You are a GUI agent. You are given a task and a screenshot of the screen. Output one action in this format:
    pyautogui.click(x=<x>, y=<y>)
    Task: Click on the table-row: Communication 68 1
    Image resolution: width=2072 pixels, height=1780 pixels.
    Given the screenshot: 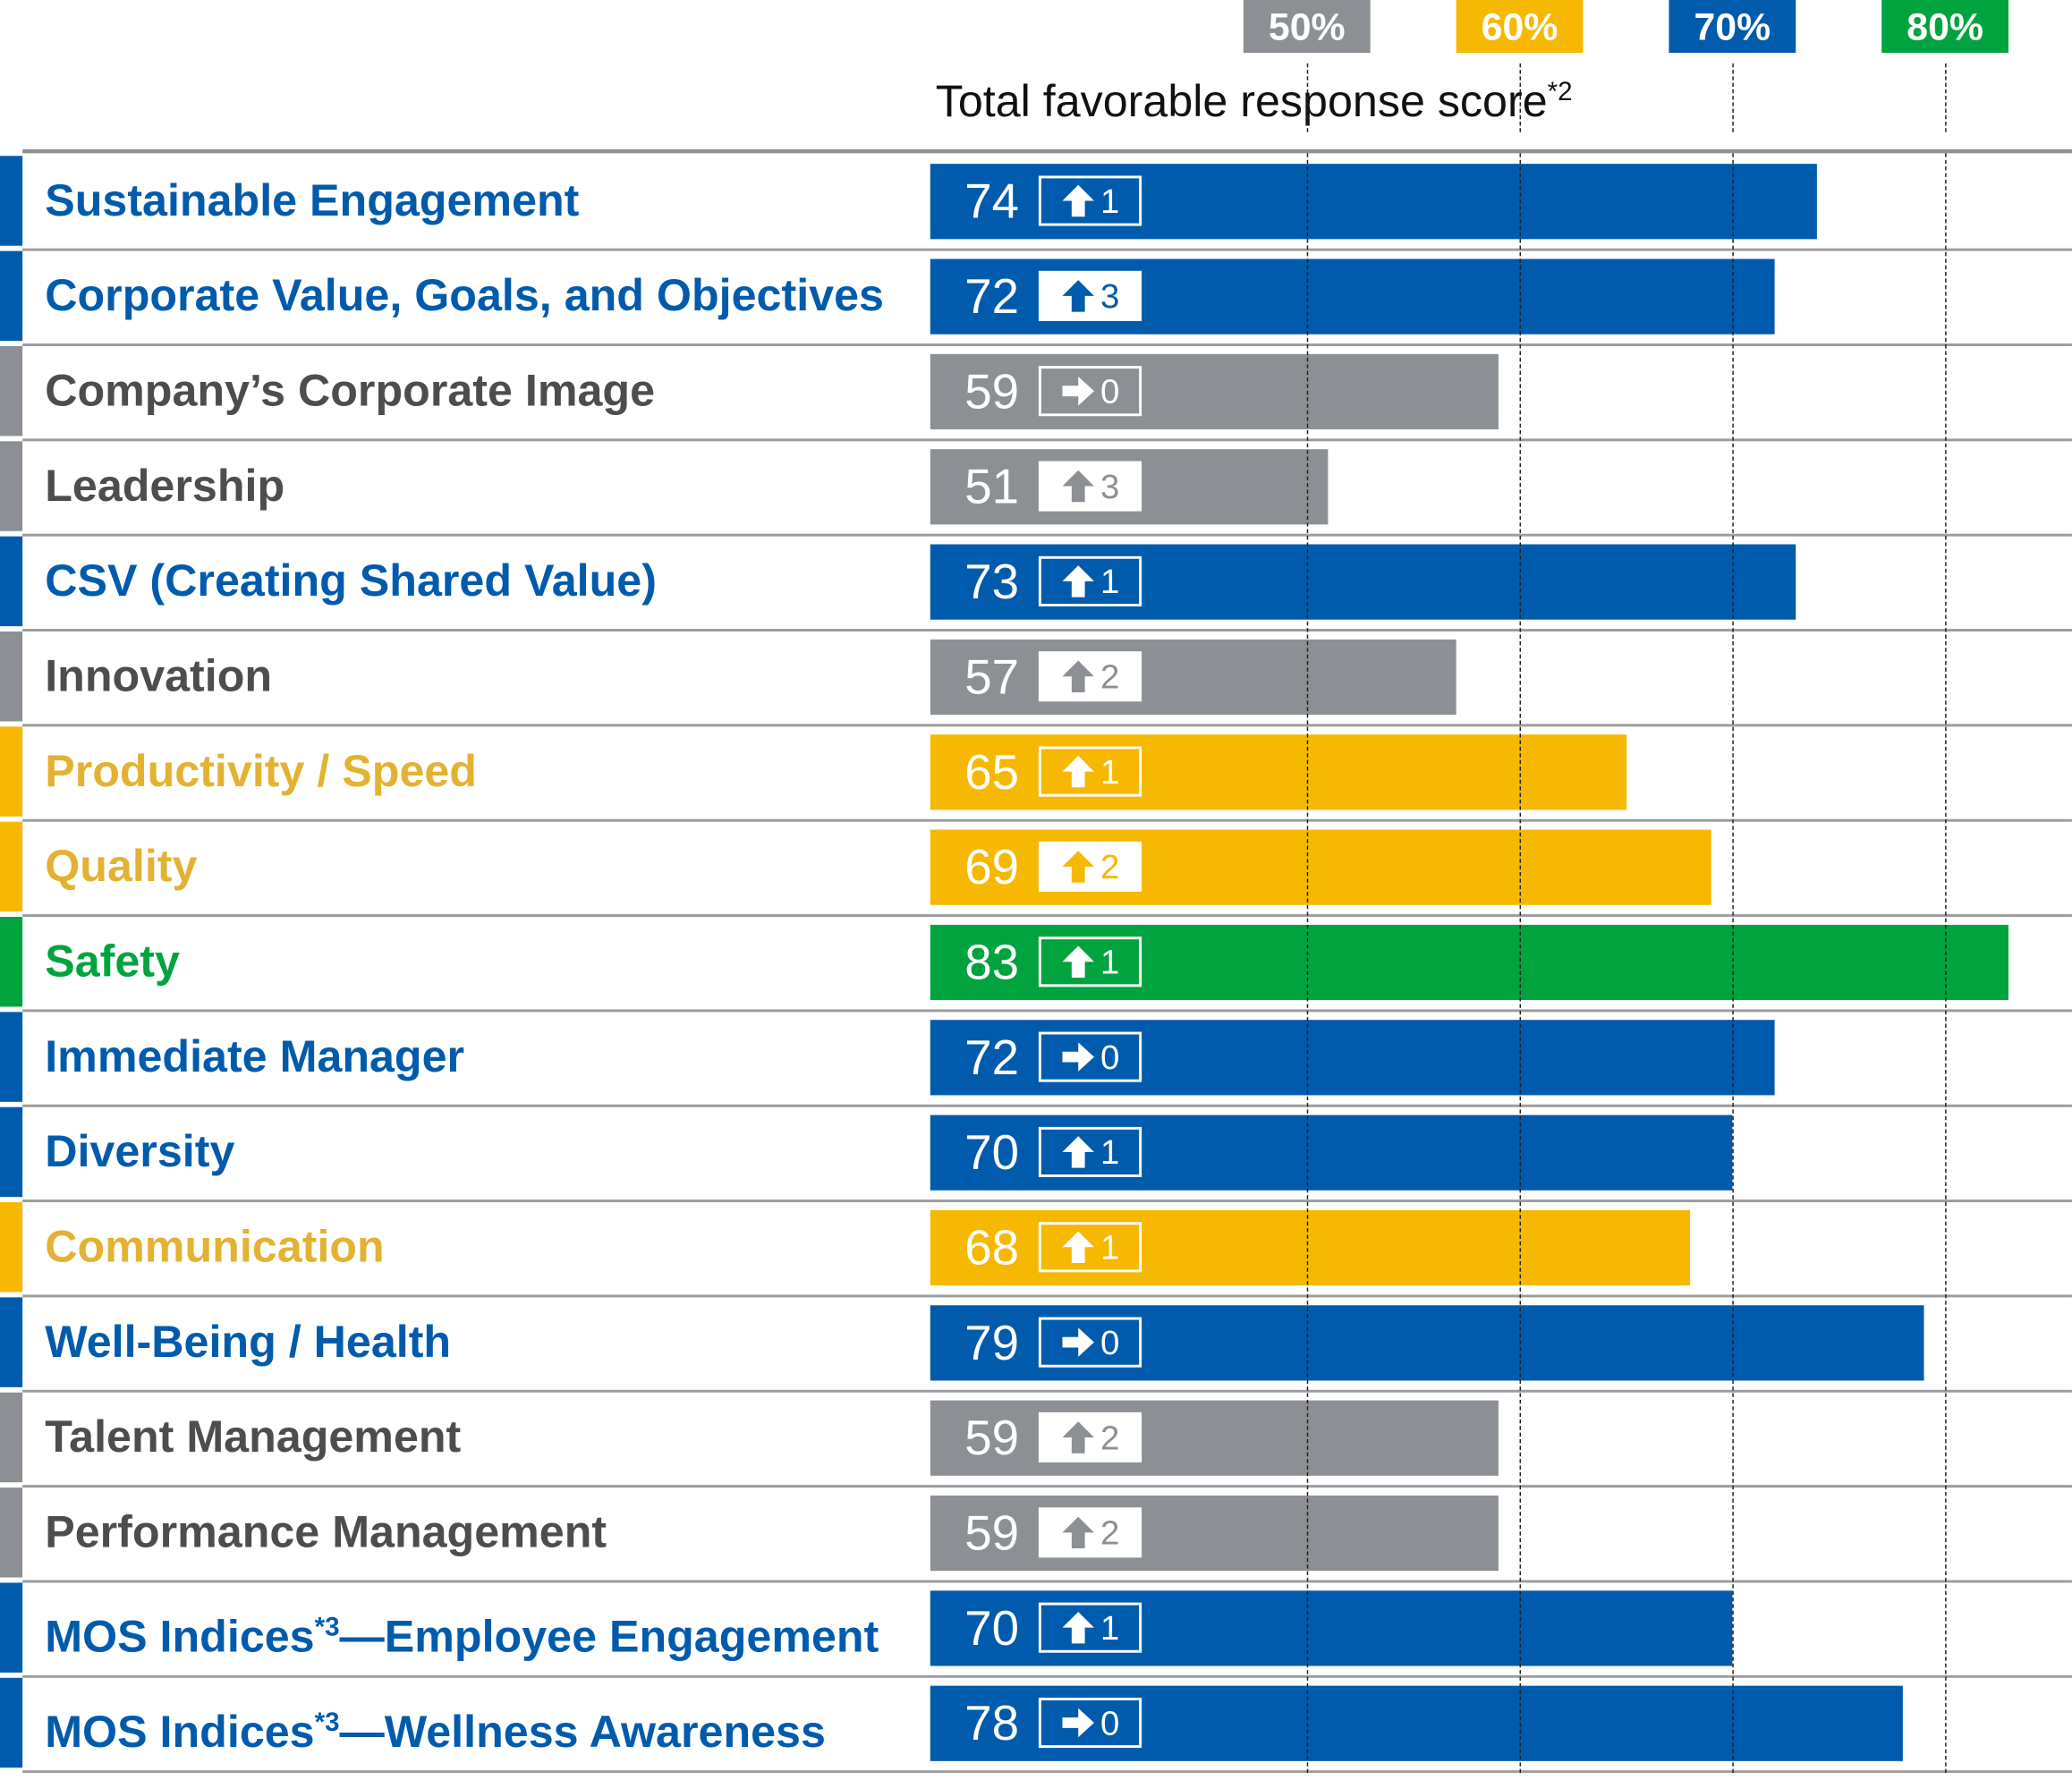 What is the action you would take?
    pyautogui.click(x=1036, y=1248)
    